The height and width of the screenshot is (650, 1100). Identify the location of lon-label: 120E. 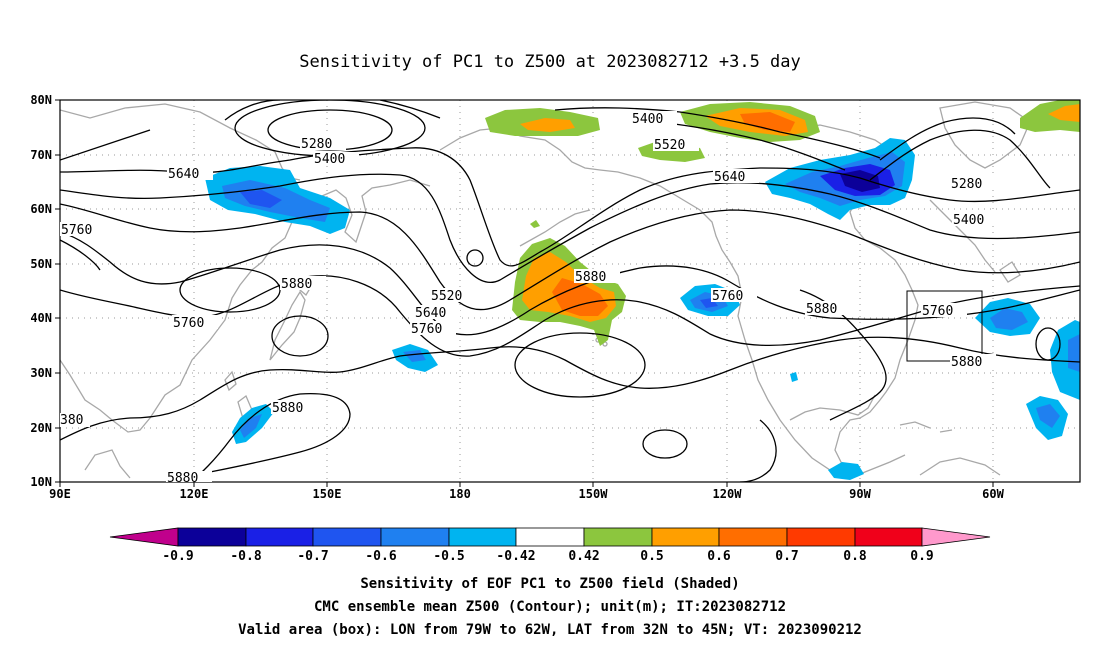
(194, 494).